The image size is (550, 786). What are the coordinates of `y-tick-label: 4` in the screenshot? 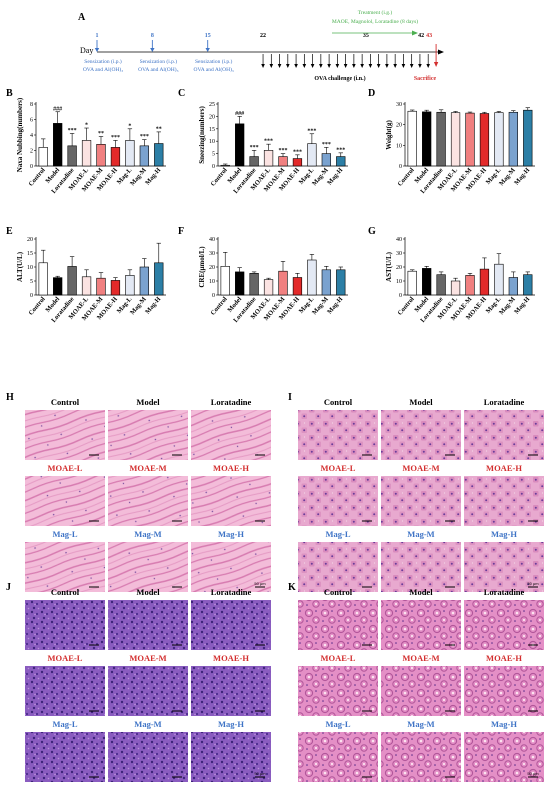 It's located at (31, 136).